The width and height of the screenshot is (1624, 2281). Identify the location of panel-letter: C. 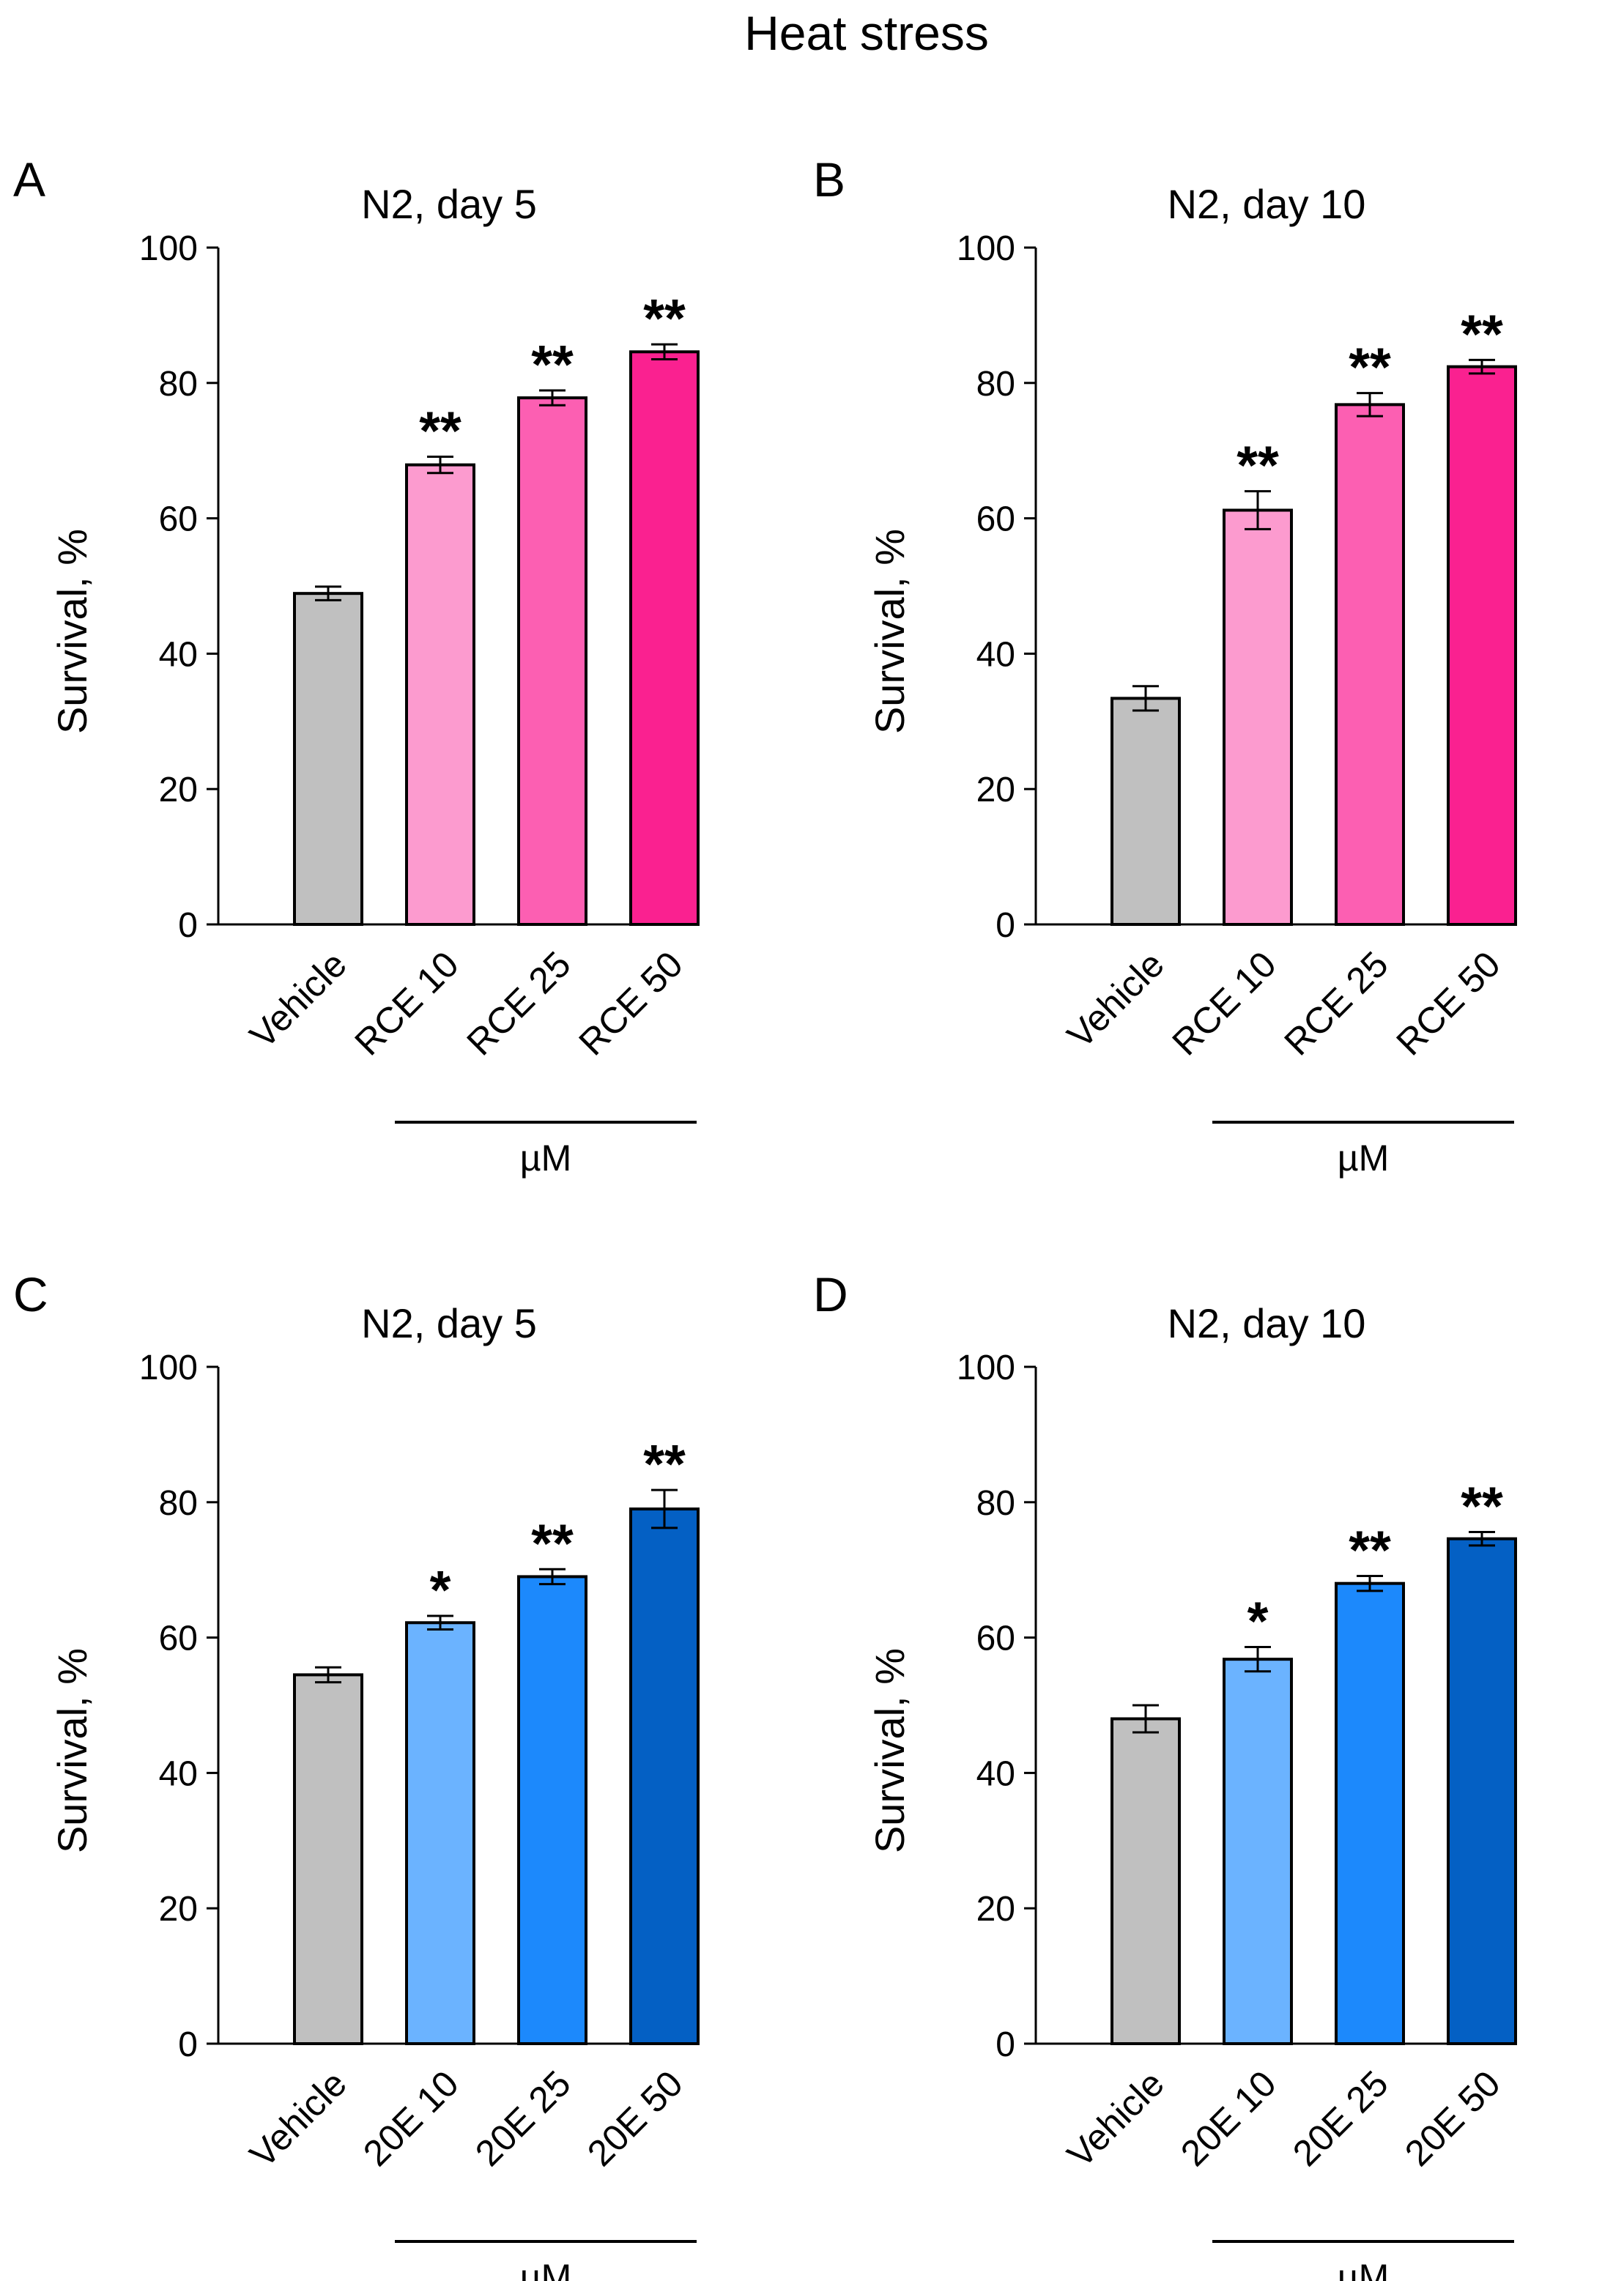
(31, 1294).